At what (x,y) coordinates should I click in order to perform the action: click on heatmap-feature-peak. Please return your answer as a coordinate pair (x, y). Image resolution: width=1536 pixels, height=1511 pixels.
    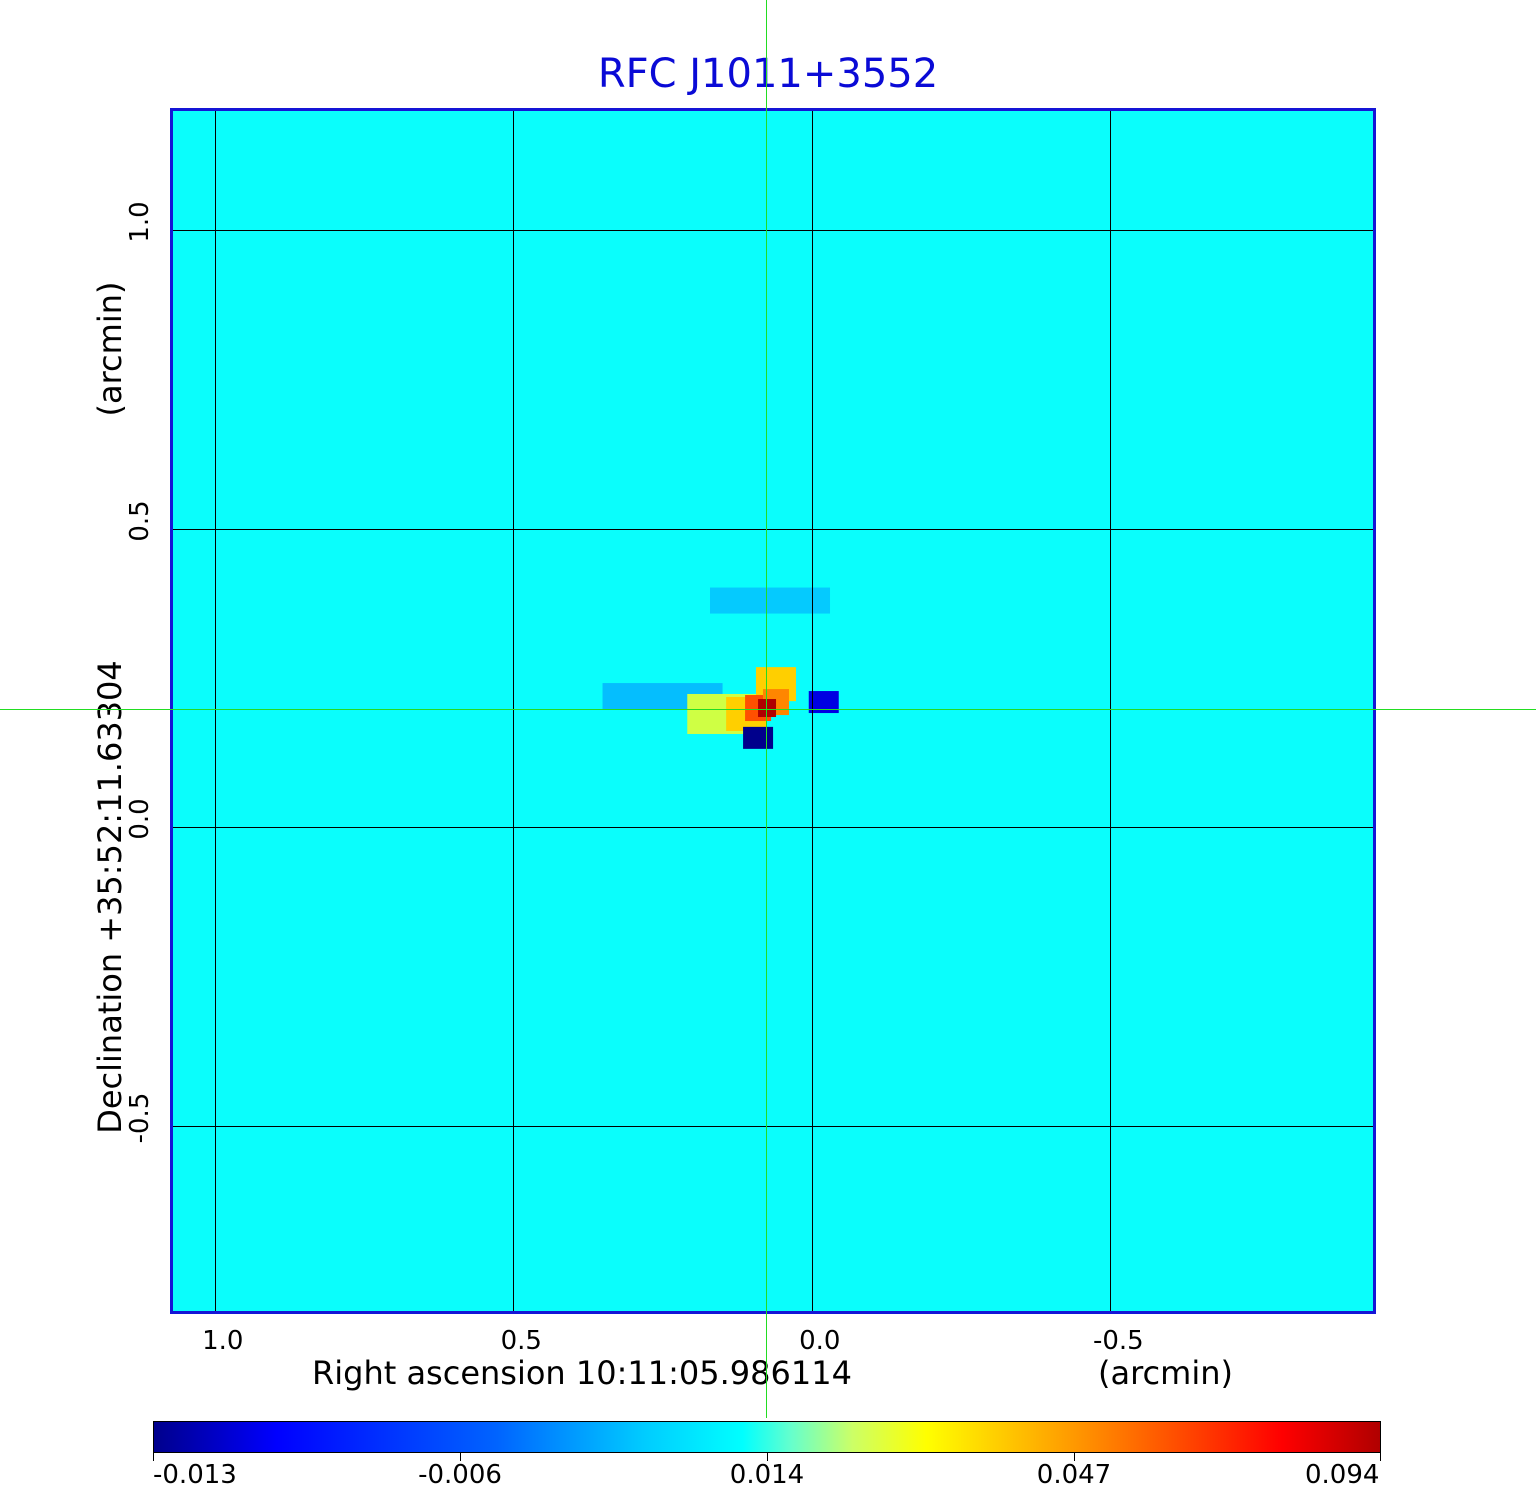
    Looking at the image, I should click on (767, 708).